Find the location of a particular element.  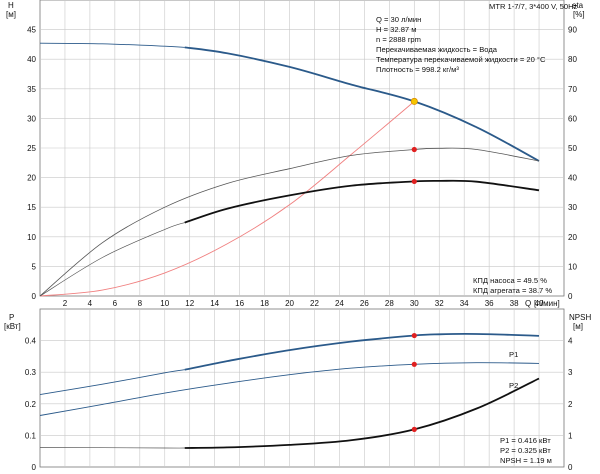

right-tick-label: 0 is located at coordinates (570, 296).